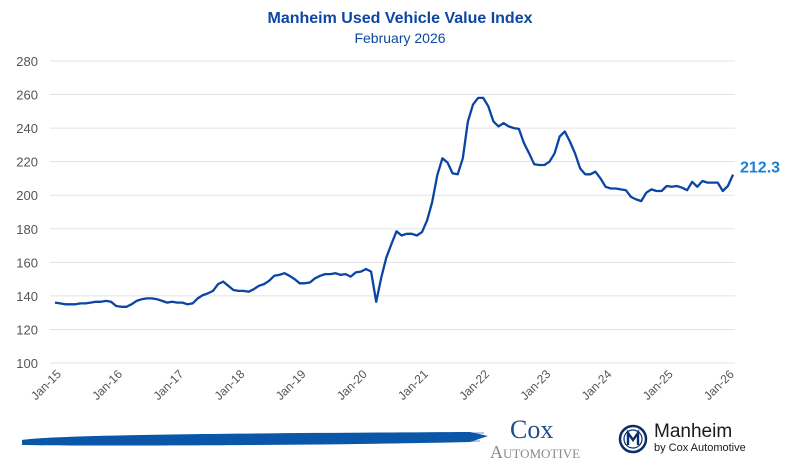 Image resolution: width=800 pixels, height=473 pixels. I want to click on x-tick-label: Jan-19, so click(291, 385).